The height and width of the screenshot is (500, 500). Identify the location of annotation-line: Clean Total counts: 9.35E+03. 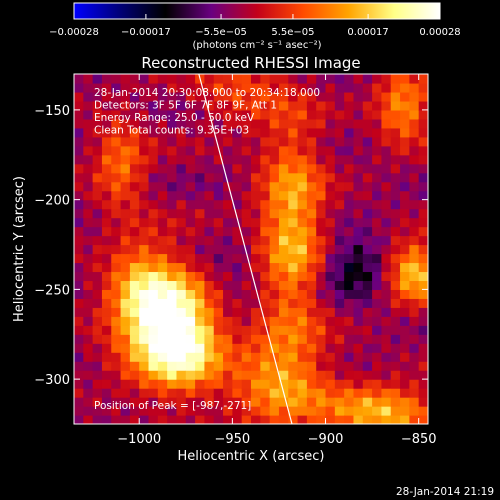
(171, 131).